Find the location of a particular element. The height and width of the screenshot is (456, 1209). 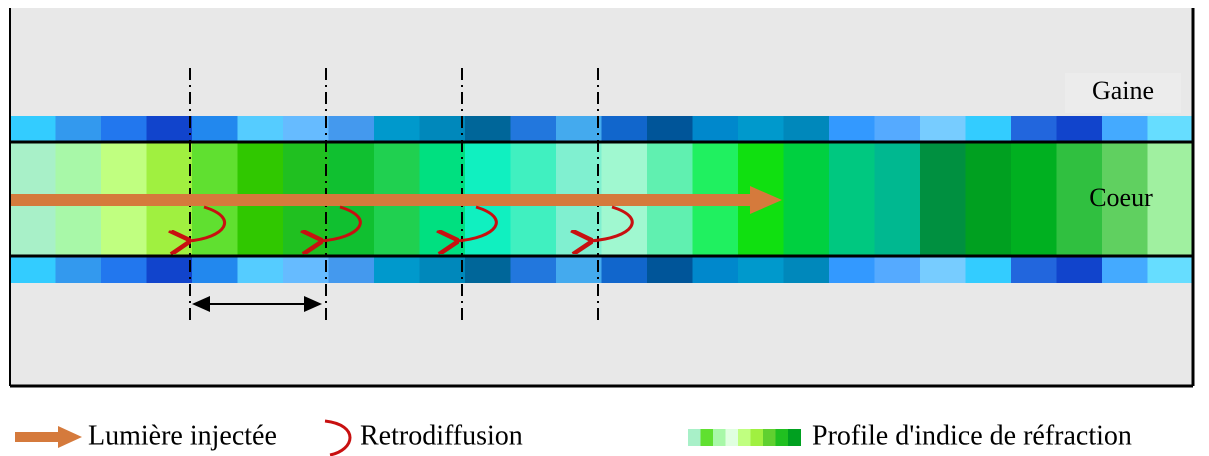

core-label: Coeur is located at coordinates (1121, 197).